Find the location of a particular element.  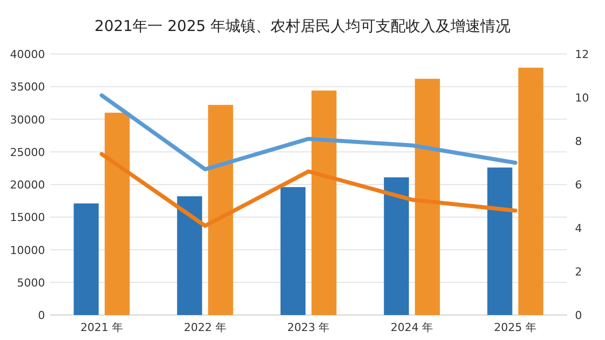

y2-tick-label: 12 is located at coordinates (582, 54).